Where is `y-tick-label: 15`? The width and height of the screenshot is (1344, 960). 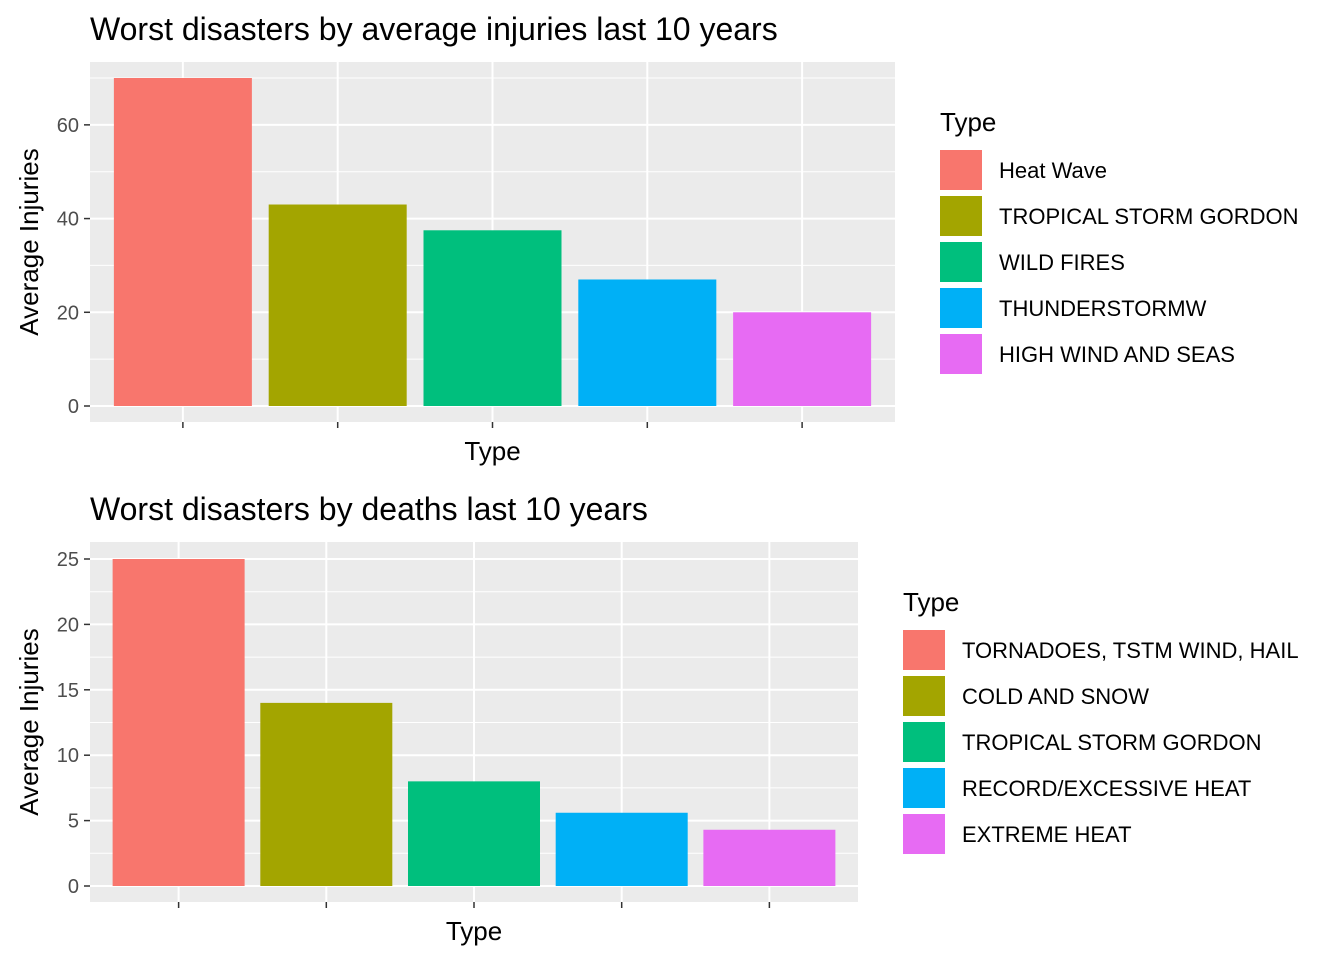 y-tick-label: 15 is located at coordinates (68, 691).